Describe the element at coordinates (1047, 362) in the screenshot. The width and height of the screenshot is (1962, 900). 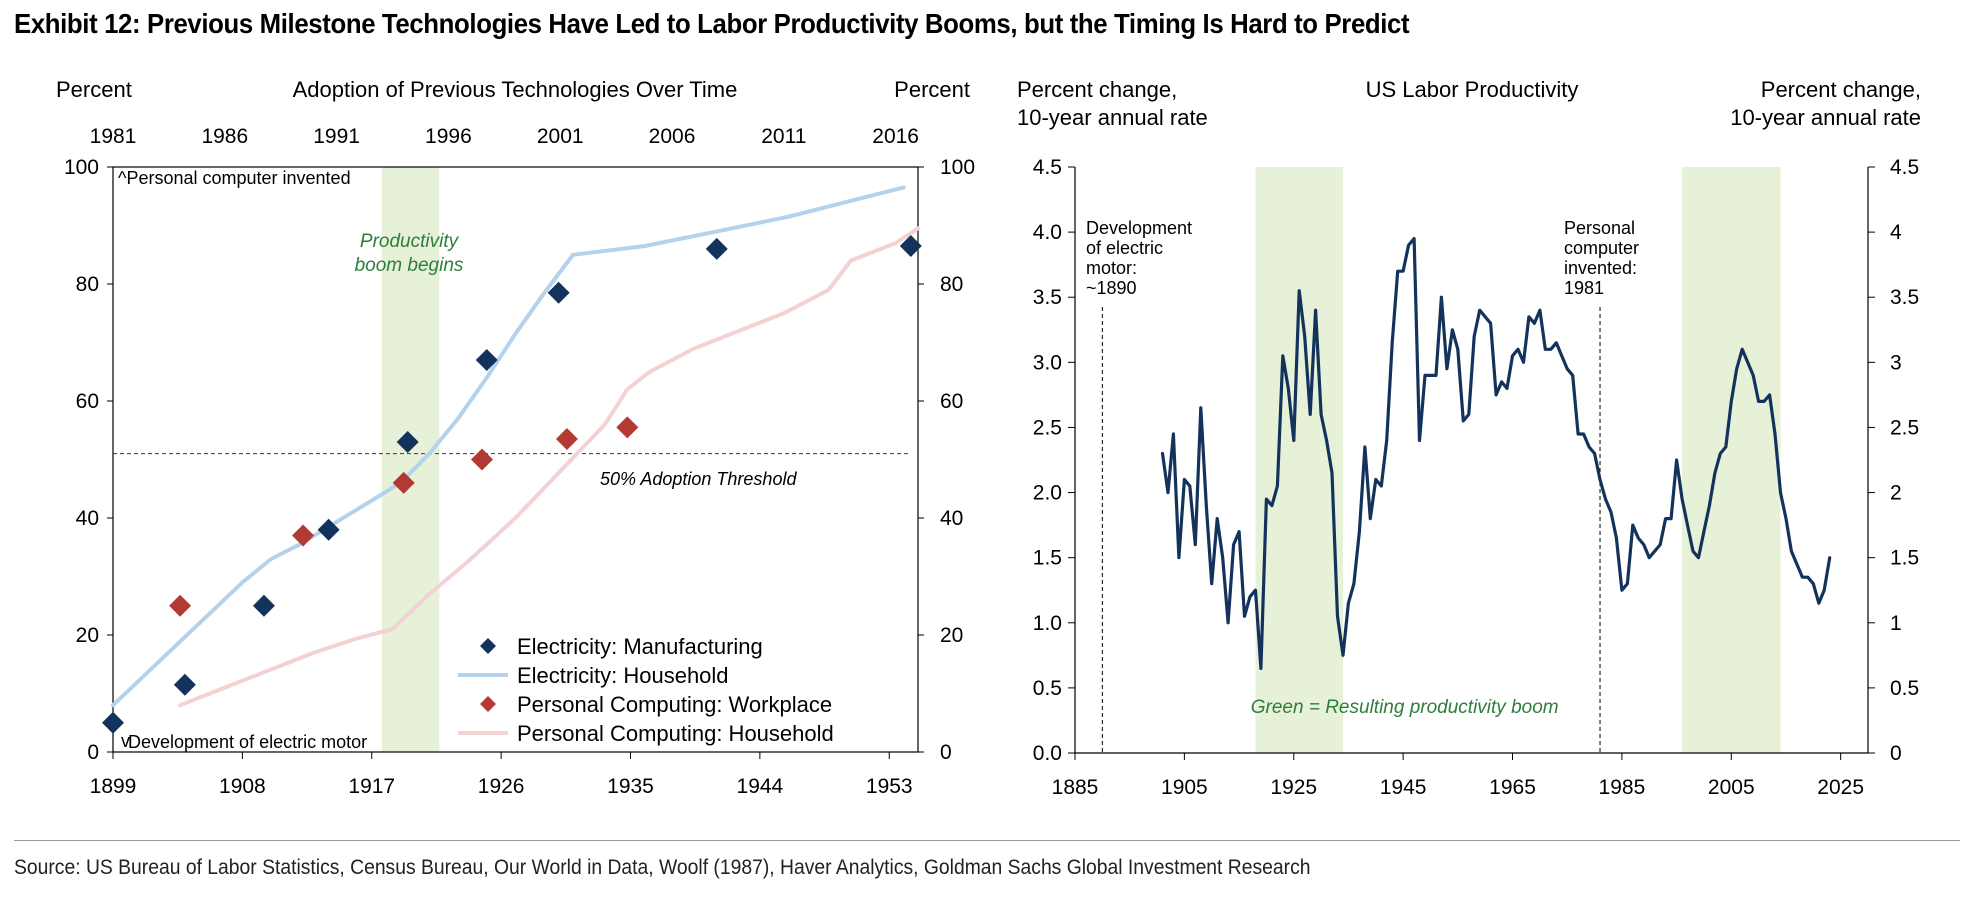
I see `right-chart-left-y-tick-label: 3.0` at that location.